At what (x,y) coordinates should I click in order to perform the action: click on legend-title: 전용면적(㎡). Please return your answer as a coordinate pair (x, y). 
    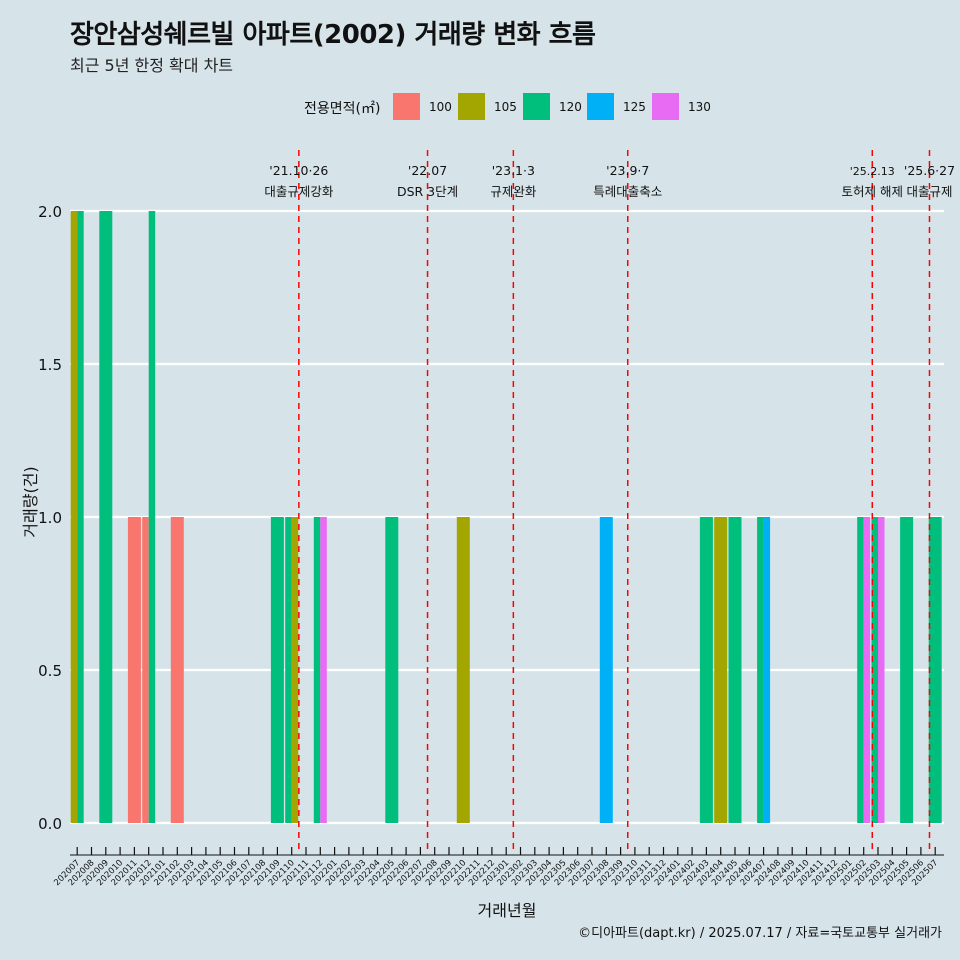
    Looking at the image, I should click on (342, 109).